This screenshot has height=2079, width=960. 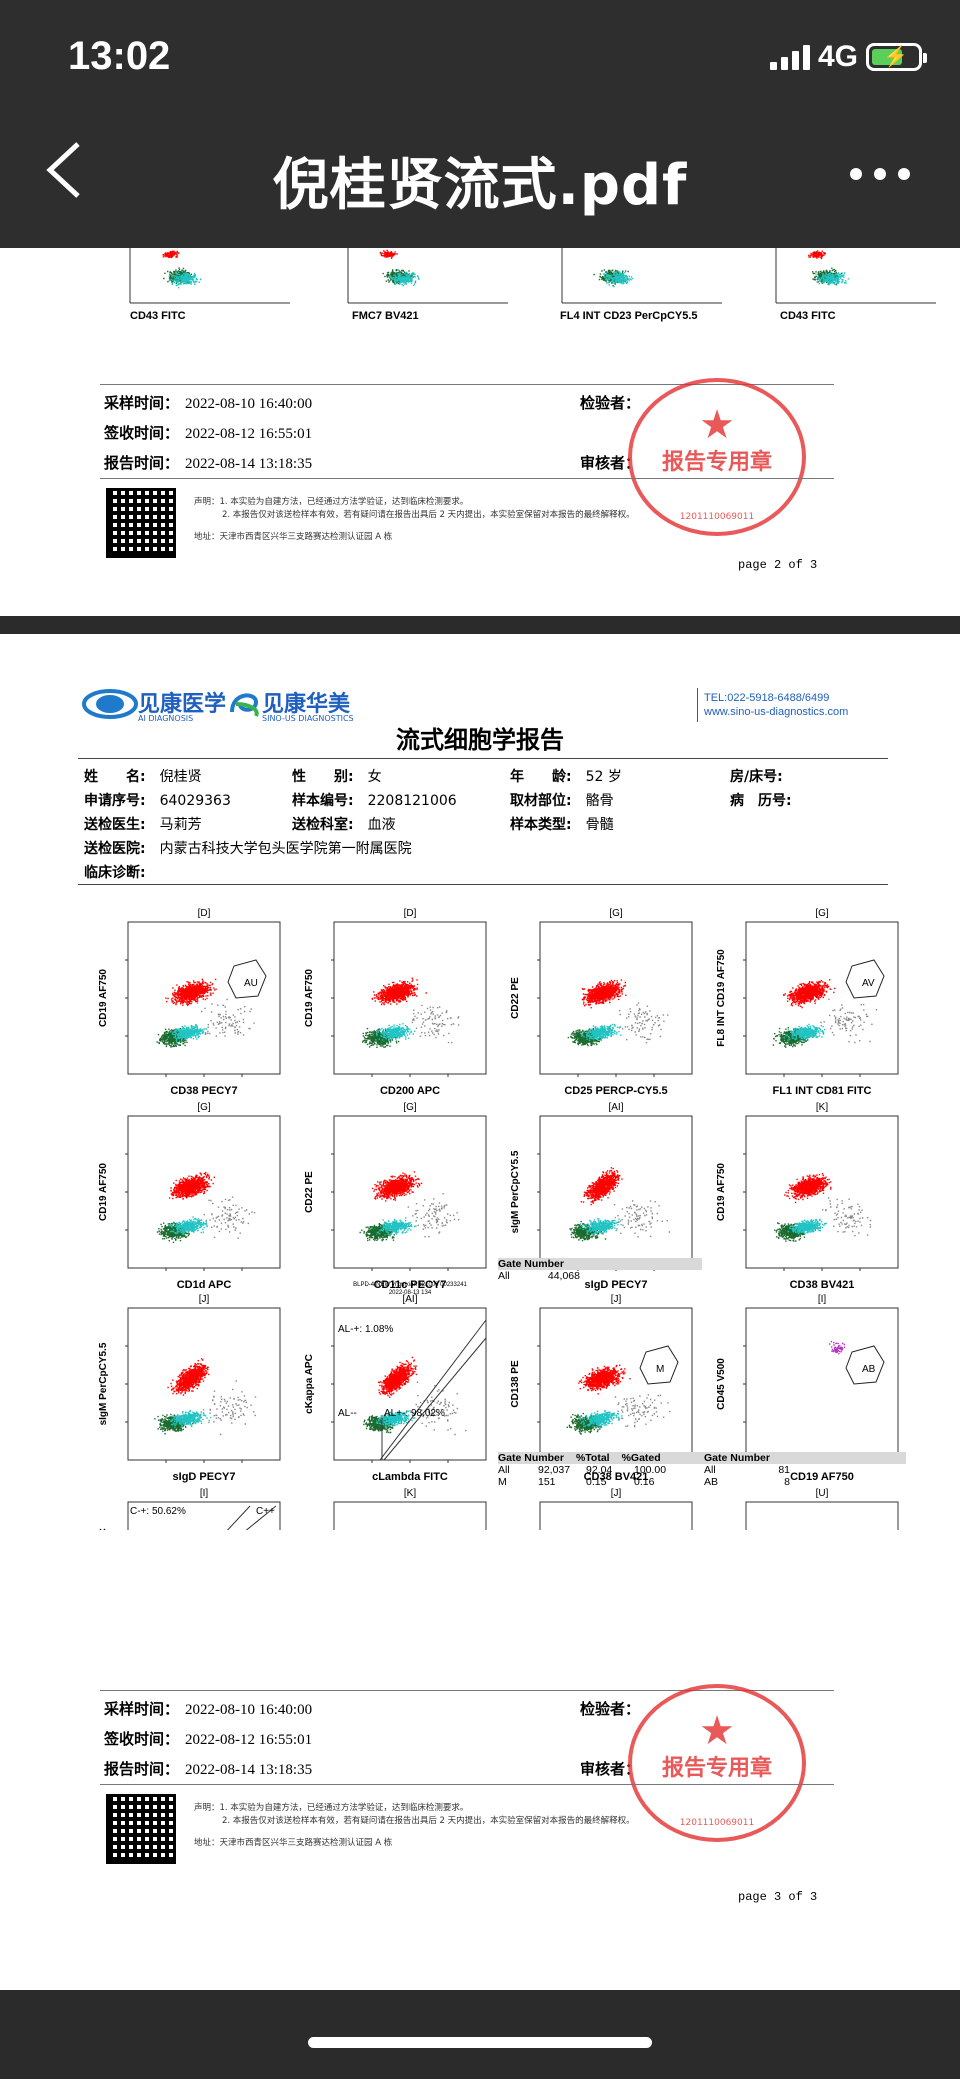 I want to click on p2-reviewer-label: 审核者：, so click(x=610, y=463).